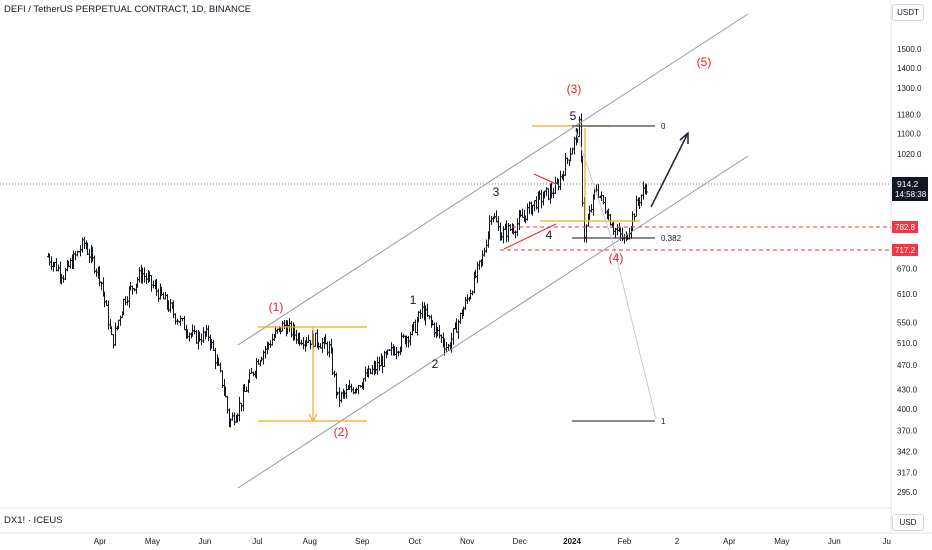 The height and width of the screenshot is (550, 932). Describe the element at coordinates (907, 430) in the screenshot. I see `price-tick-label: 370.0` at that location.